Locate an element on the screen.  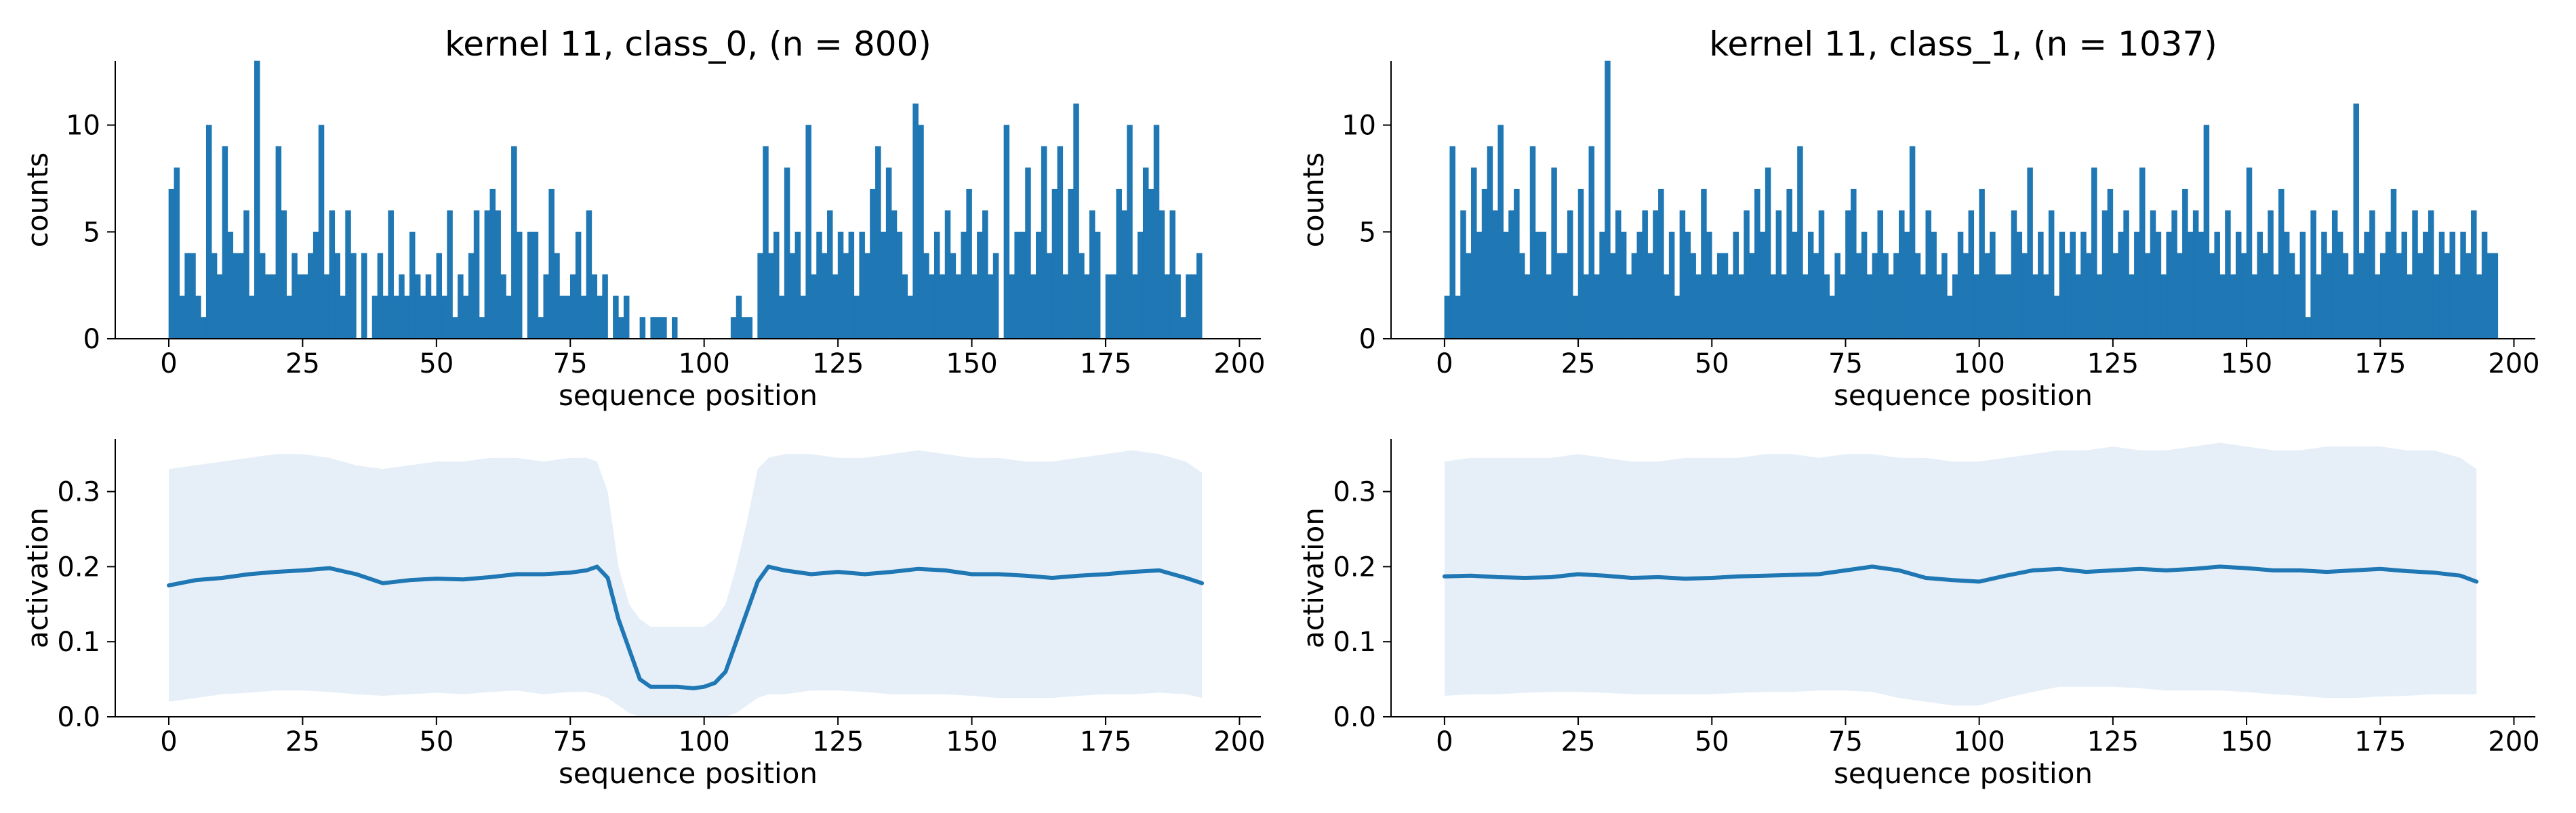
y-axis-label: counts is located at coordinates (1313, 199).